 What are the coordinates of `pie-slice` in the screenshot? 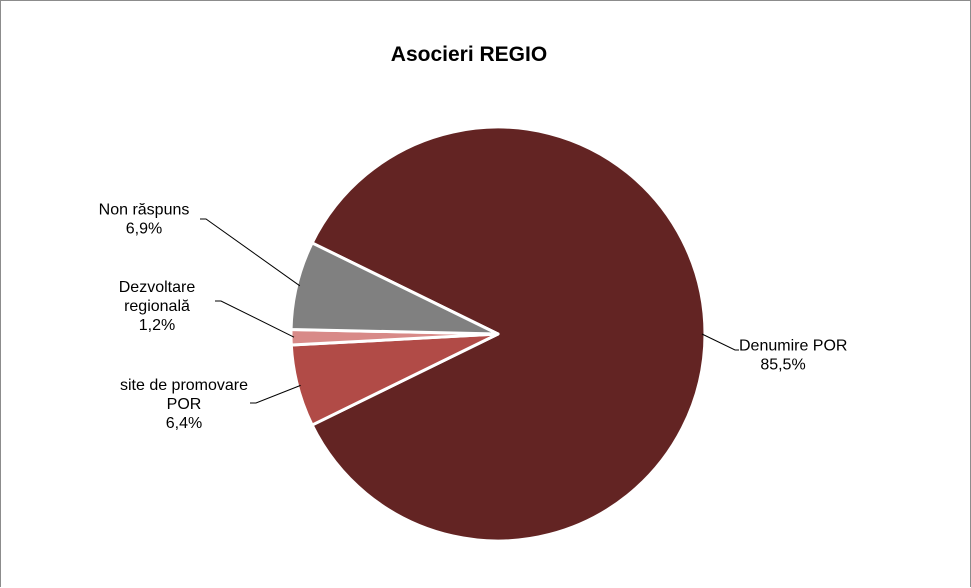 It's located at (394, 288).